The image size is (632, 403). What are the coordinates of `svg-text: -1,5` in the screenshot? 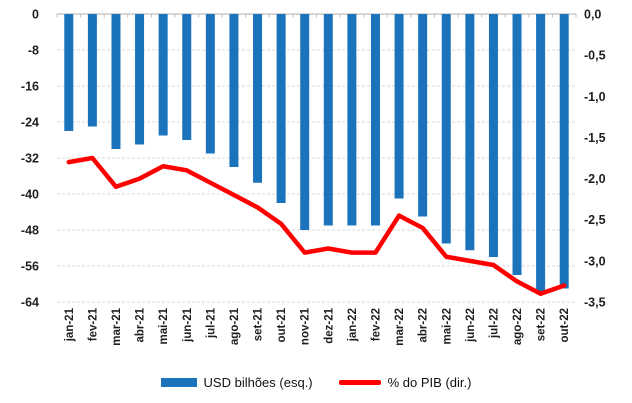 It's located at (595, 138).